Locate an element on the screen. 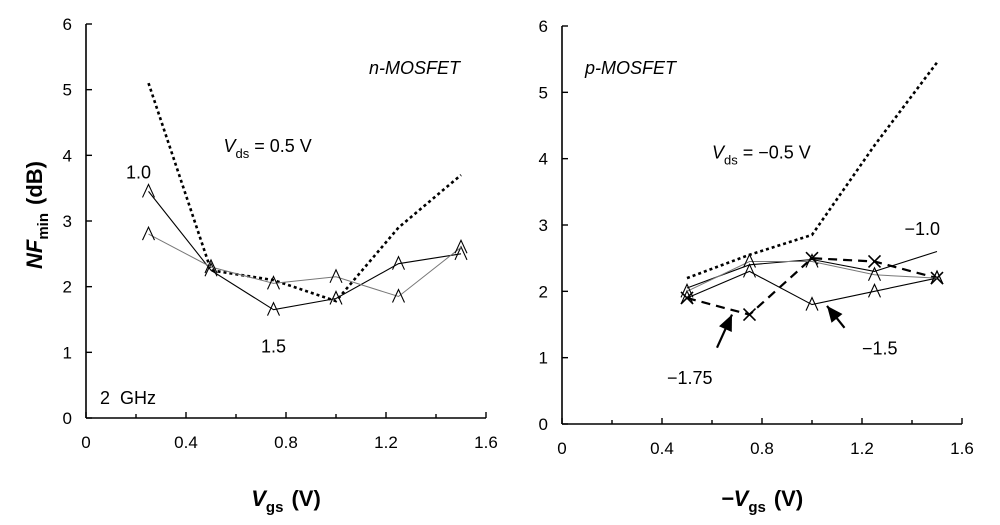  panel-label: p-MOSFET is located at coordinates (631, 68).